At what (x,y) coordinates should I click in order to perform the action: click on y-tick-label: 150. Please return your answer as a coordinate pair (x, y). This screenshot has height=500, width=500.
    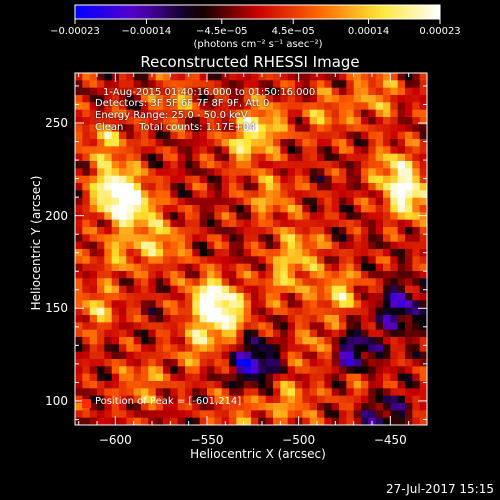
    Looking at the image, I should click on (56, 308).